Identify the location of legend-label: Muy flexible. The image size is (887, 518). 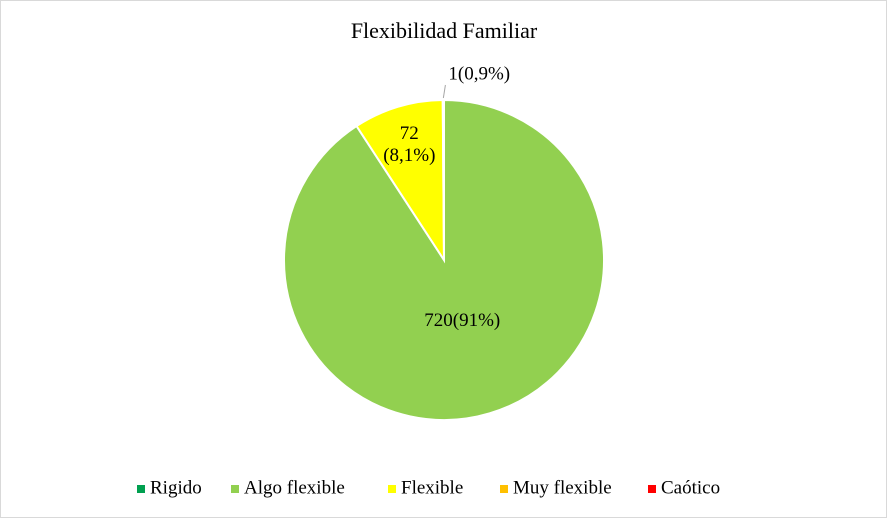
(562, 487).